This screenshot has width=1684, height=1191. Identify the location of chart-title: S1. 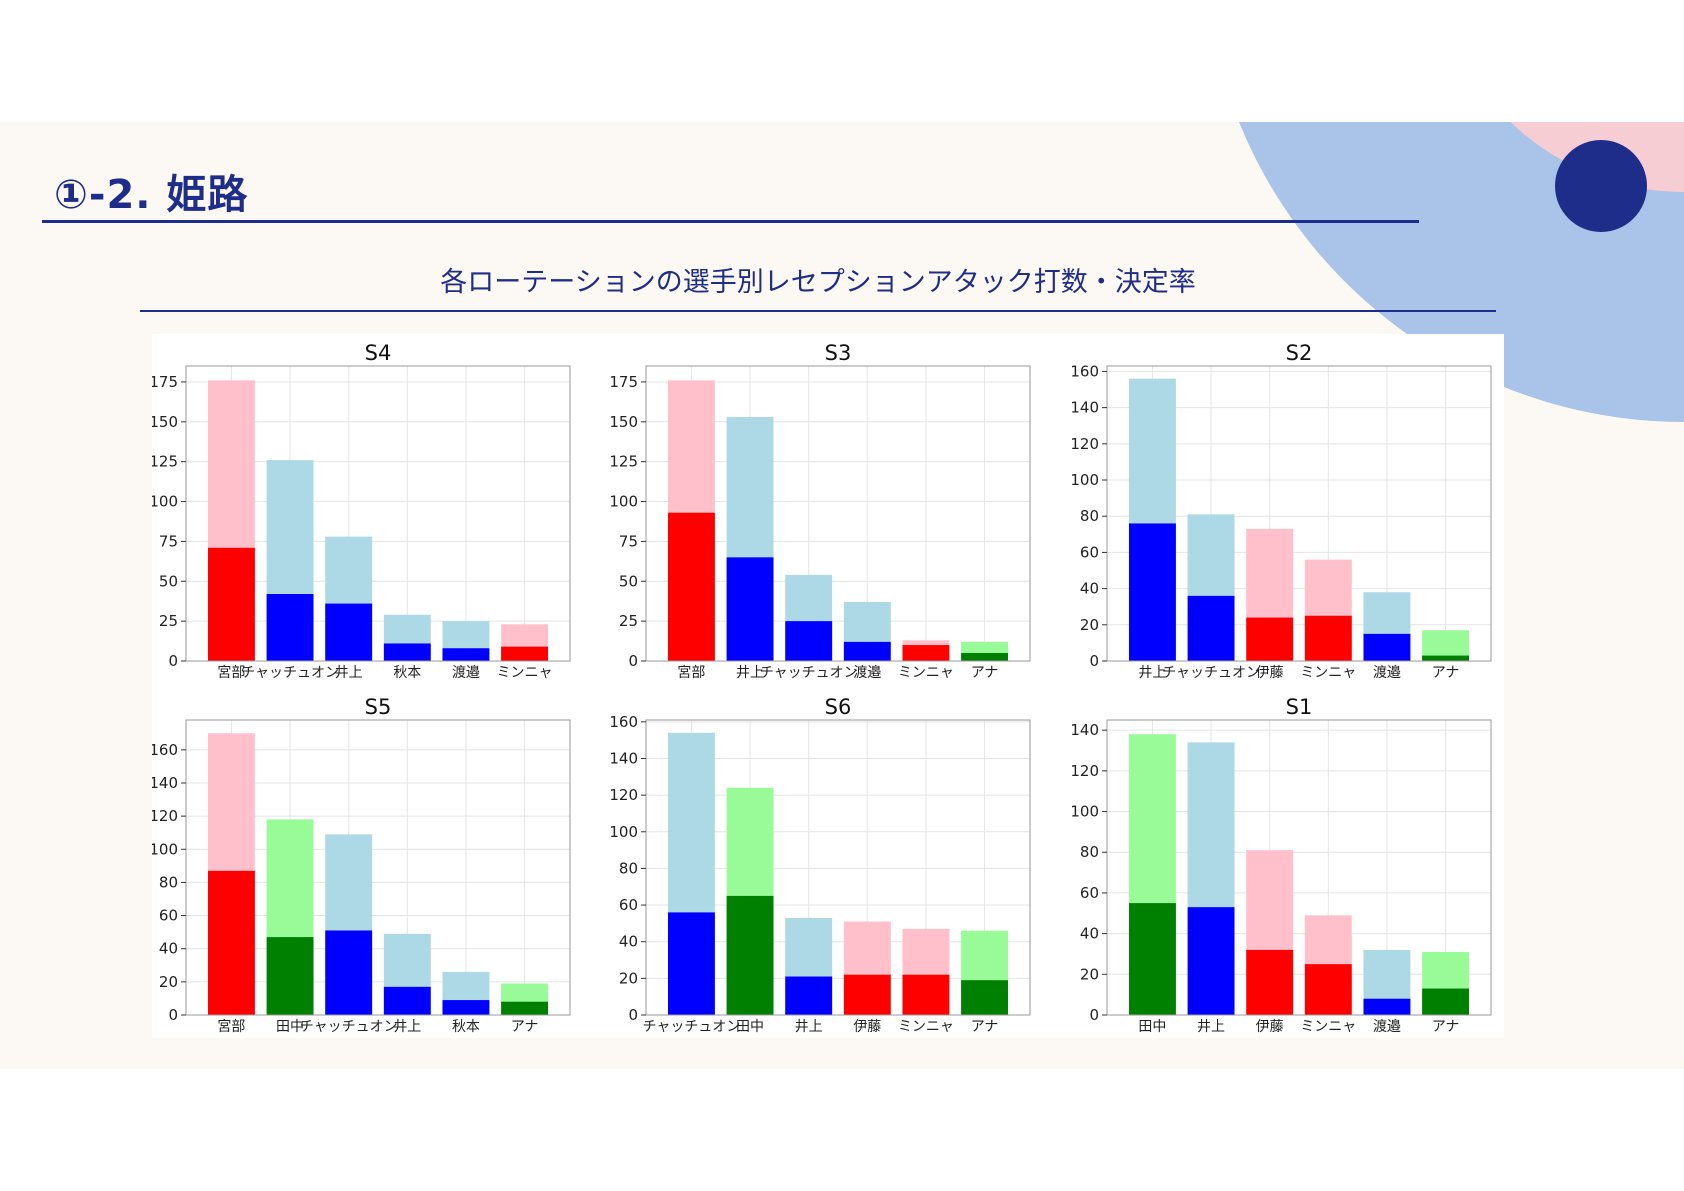
(1299, 707).